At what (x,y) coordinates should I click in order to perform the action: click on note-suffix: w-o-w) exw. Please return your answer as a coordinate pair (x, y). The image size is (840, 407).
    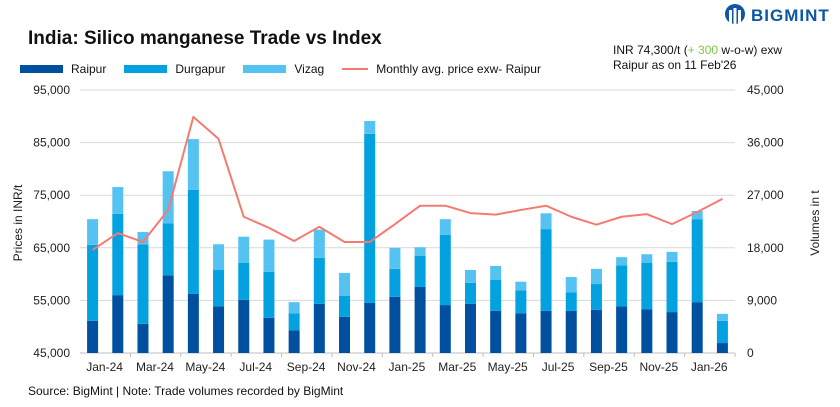
    Looking at the image, I should click on (750, 50).